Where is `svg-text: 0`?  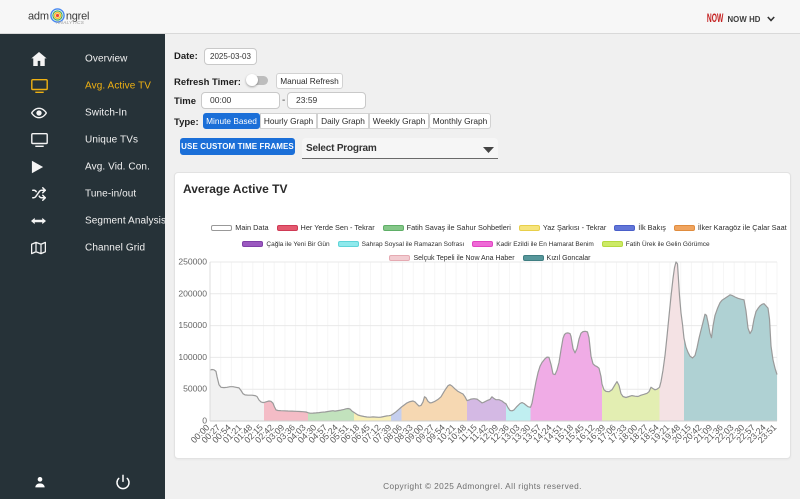
svg-text: 0 is located at coordinates (204, 421).